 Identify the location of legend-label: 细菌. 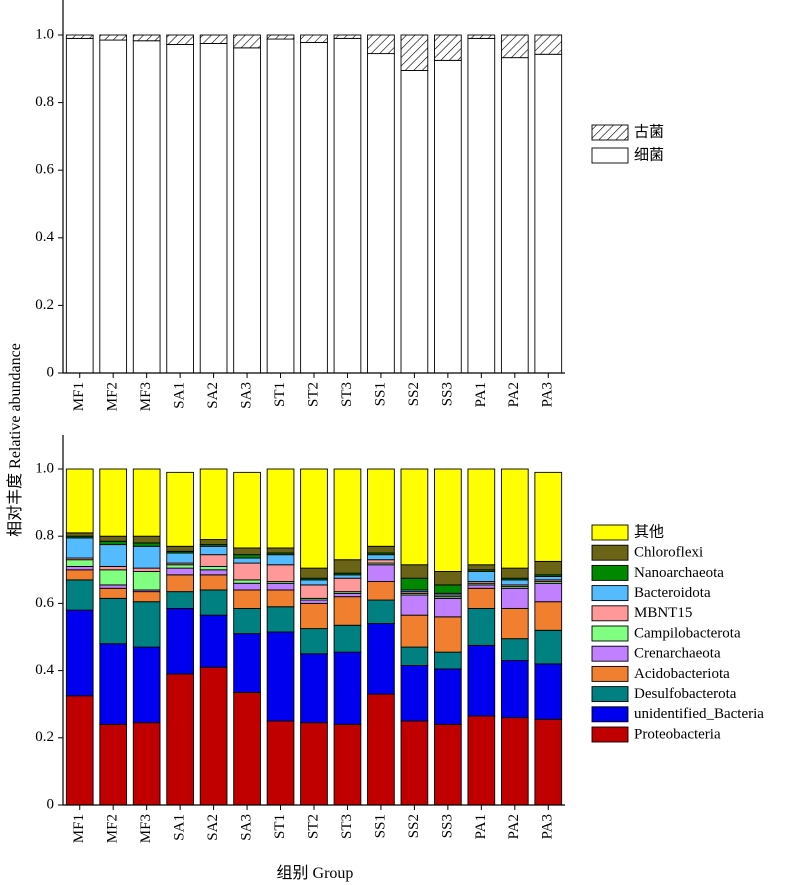
(649, 154).